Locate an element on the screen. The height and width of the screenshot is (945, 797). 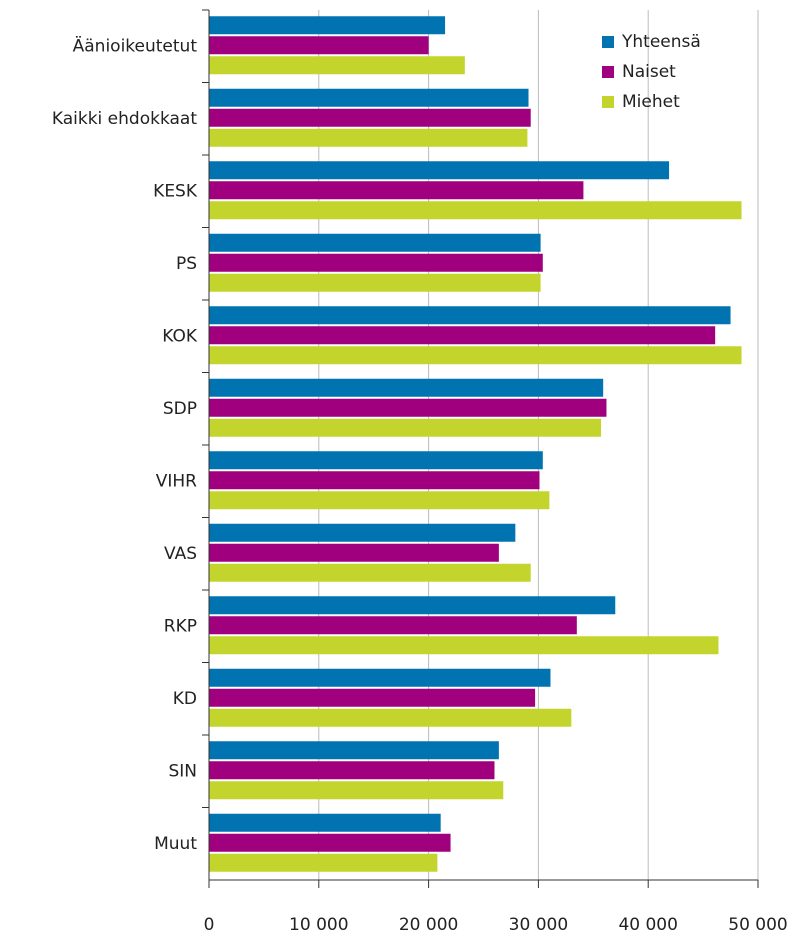
y-tick-label: KD is located at coordinates (185, 699).